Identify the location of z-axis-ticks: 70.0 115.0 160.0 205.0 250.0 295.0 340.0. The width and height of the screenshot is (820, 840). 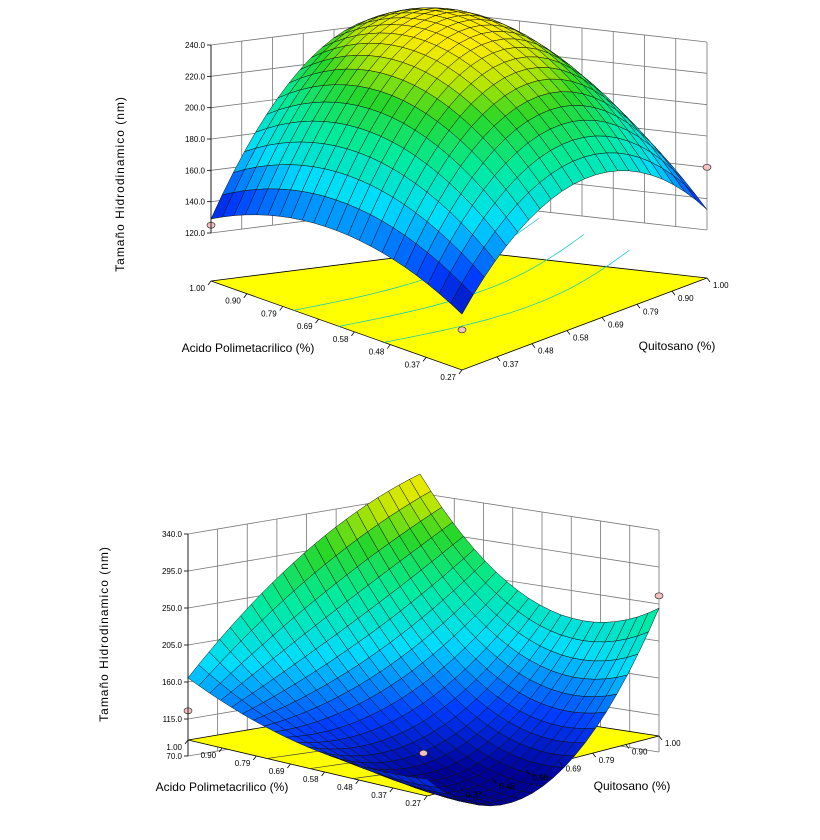
(175, 645).